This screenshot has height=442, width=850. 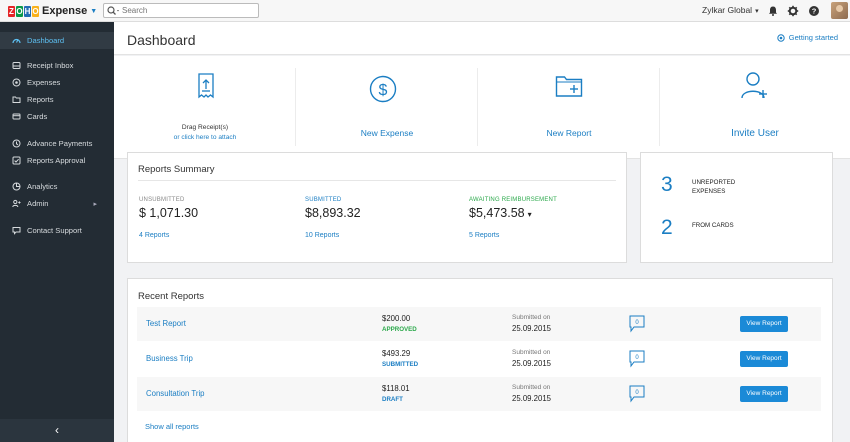 I want to click on sidebar-item-reports-approval: Reports Approval, so click(x=57, y=160).